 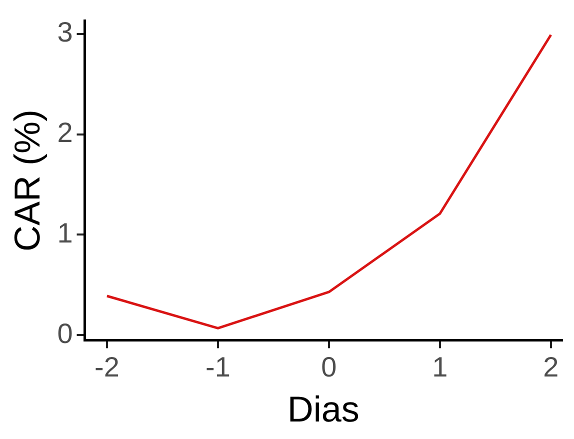 What do you see at coordinates (440, 367) in the screenshot?
I see `x-tick-label: 1` at bounding box center [440, 367].